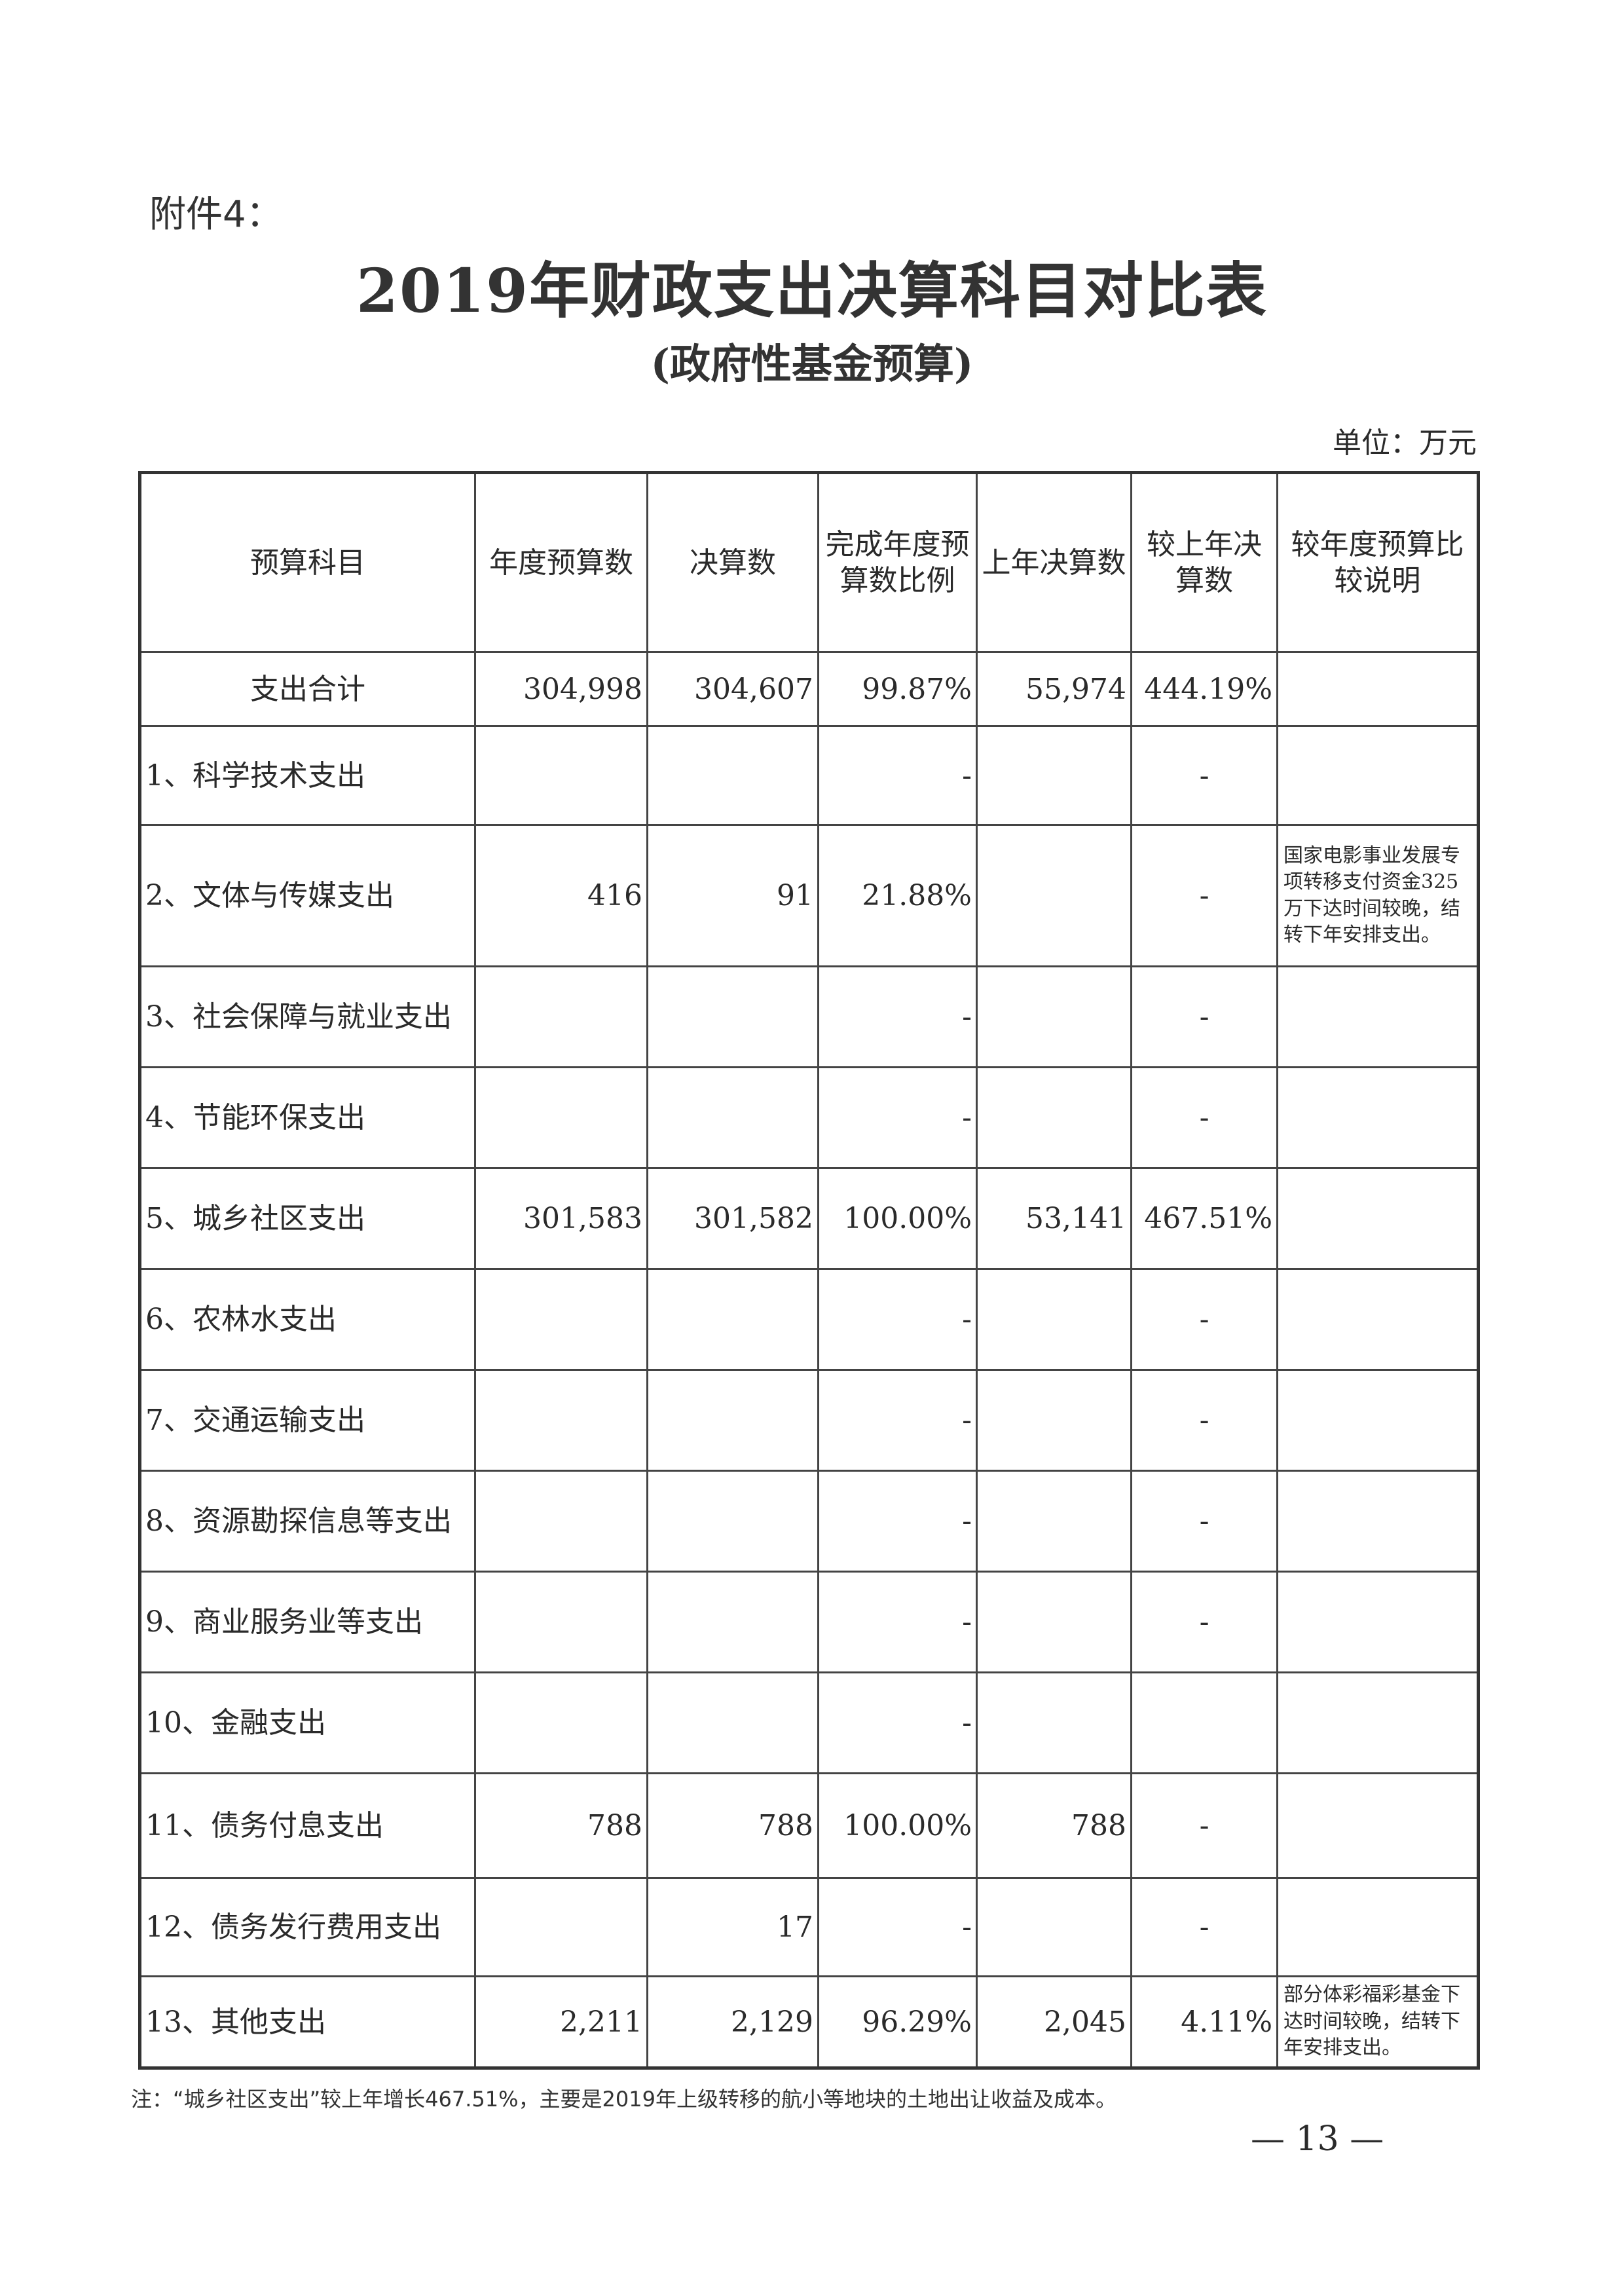 Image resolution: width=1624 pixels, height=2293 pixels. Describe the element at coordinates (561, 895) in the screenshot. I see `cell-budget: 416` at that location.